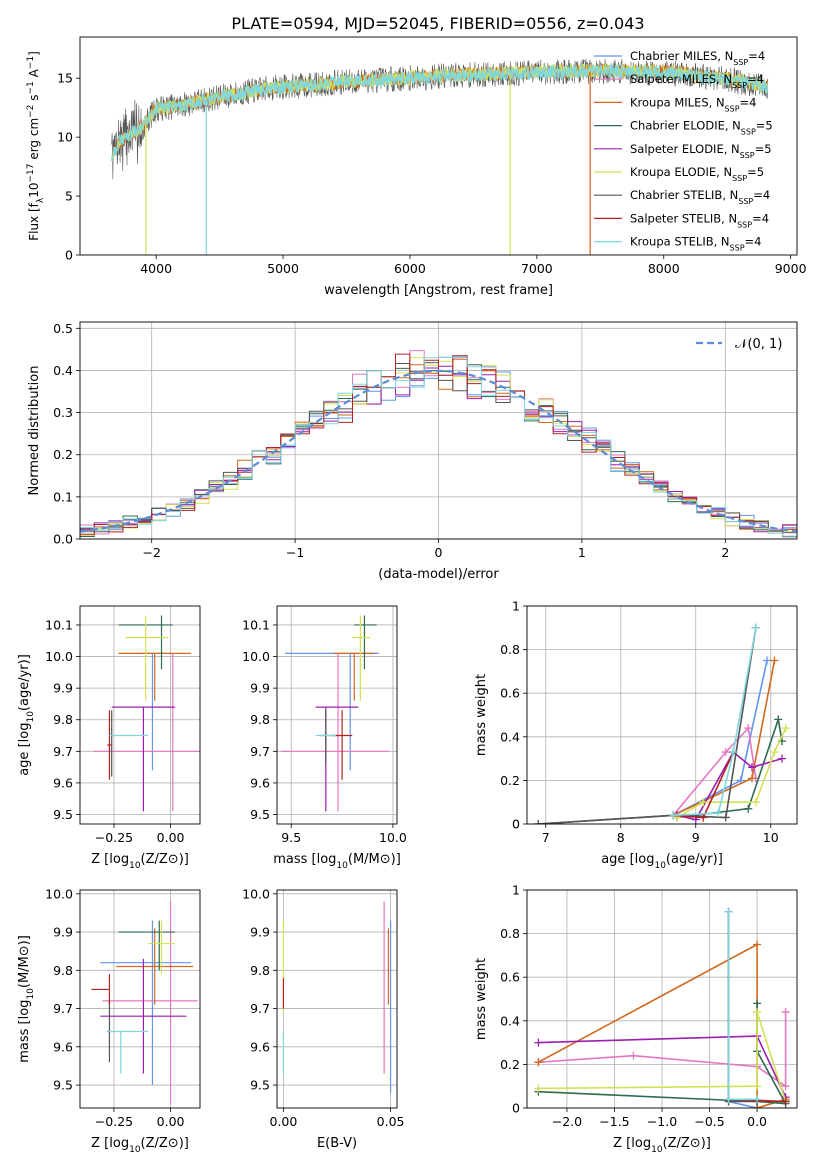 This screenshot has height=1170, width=819. I want to click on x-tick-label: 10, so click(771, 837).